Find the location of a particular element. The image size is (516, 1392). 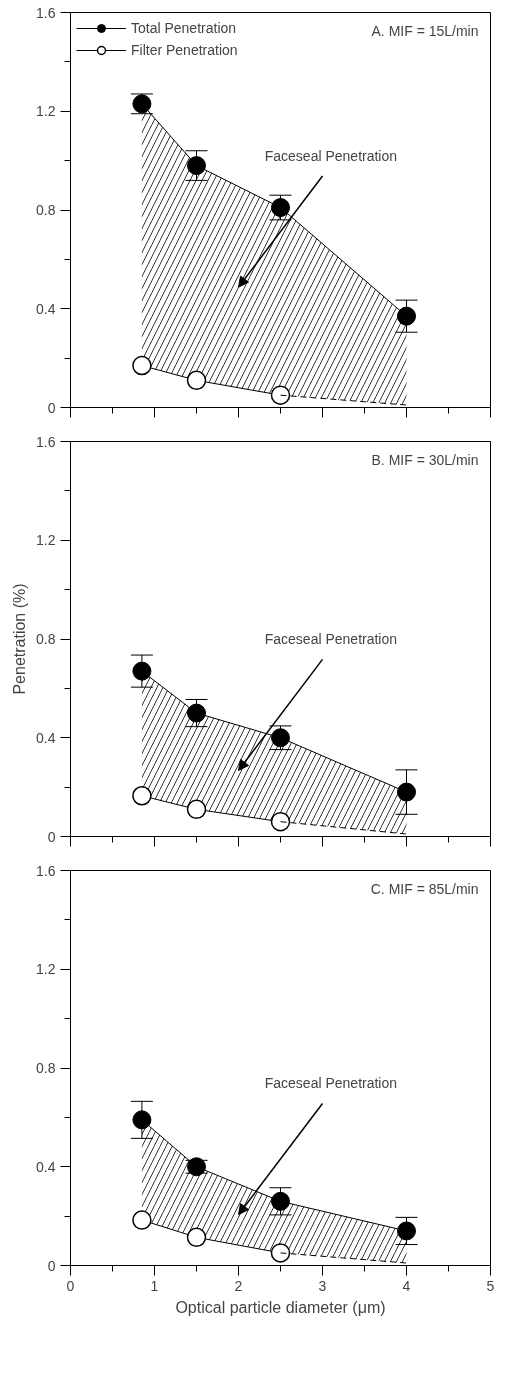

x-tick-label: 3 is located at coordinates (322, 1285).